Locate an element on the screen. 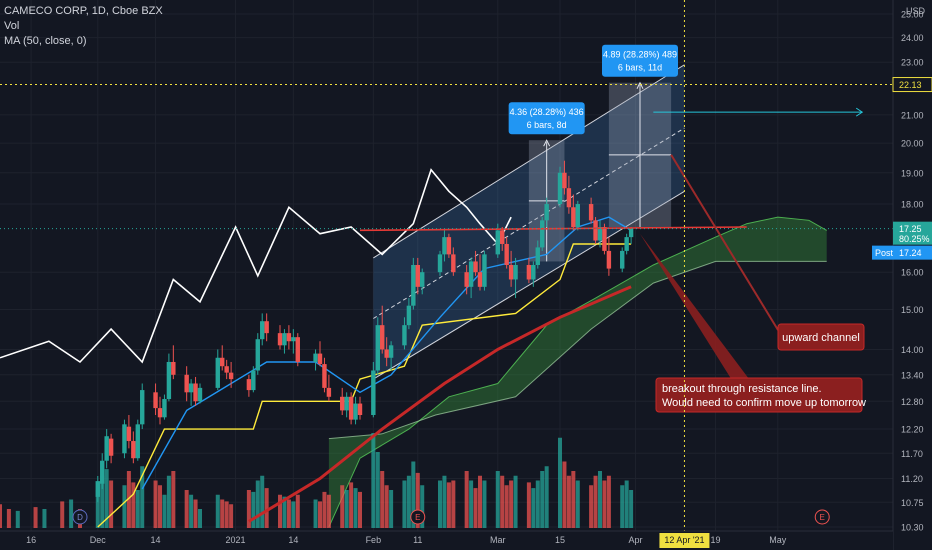  callout-box-channel is located at coordinates (821, 337).